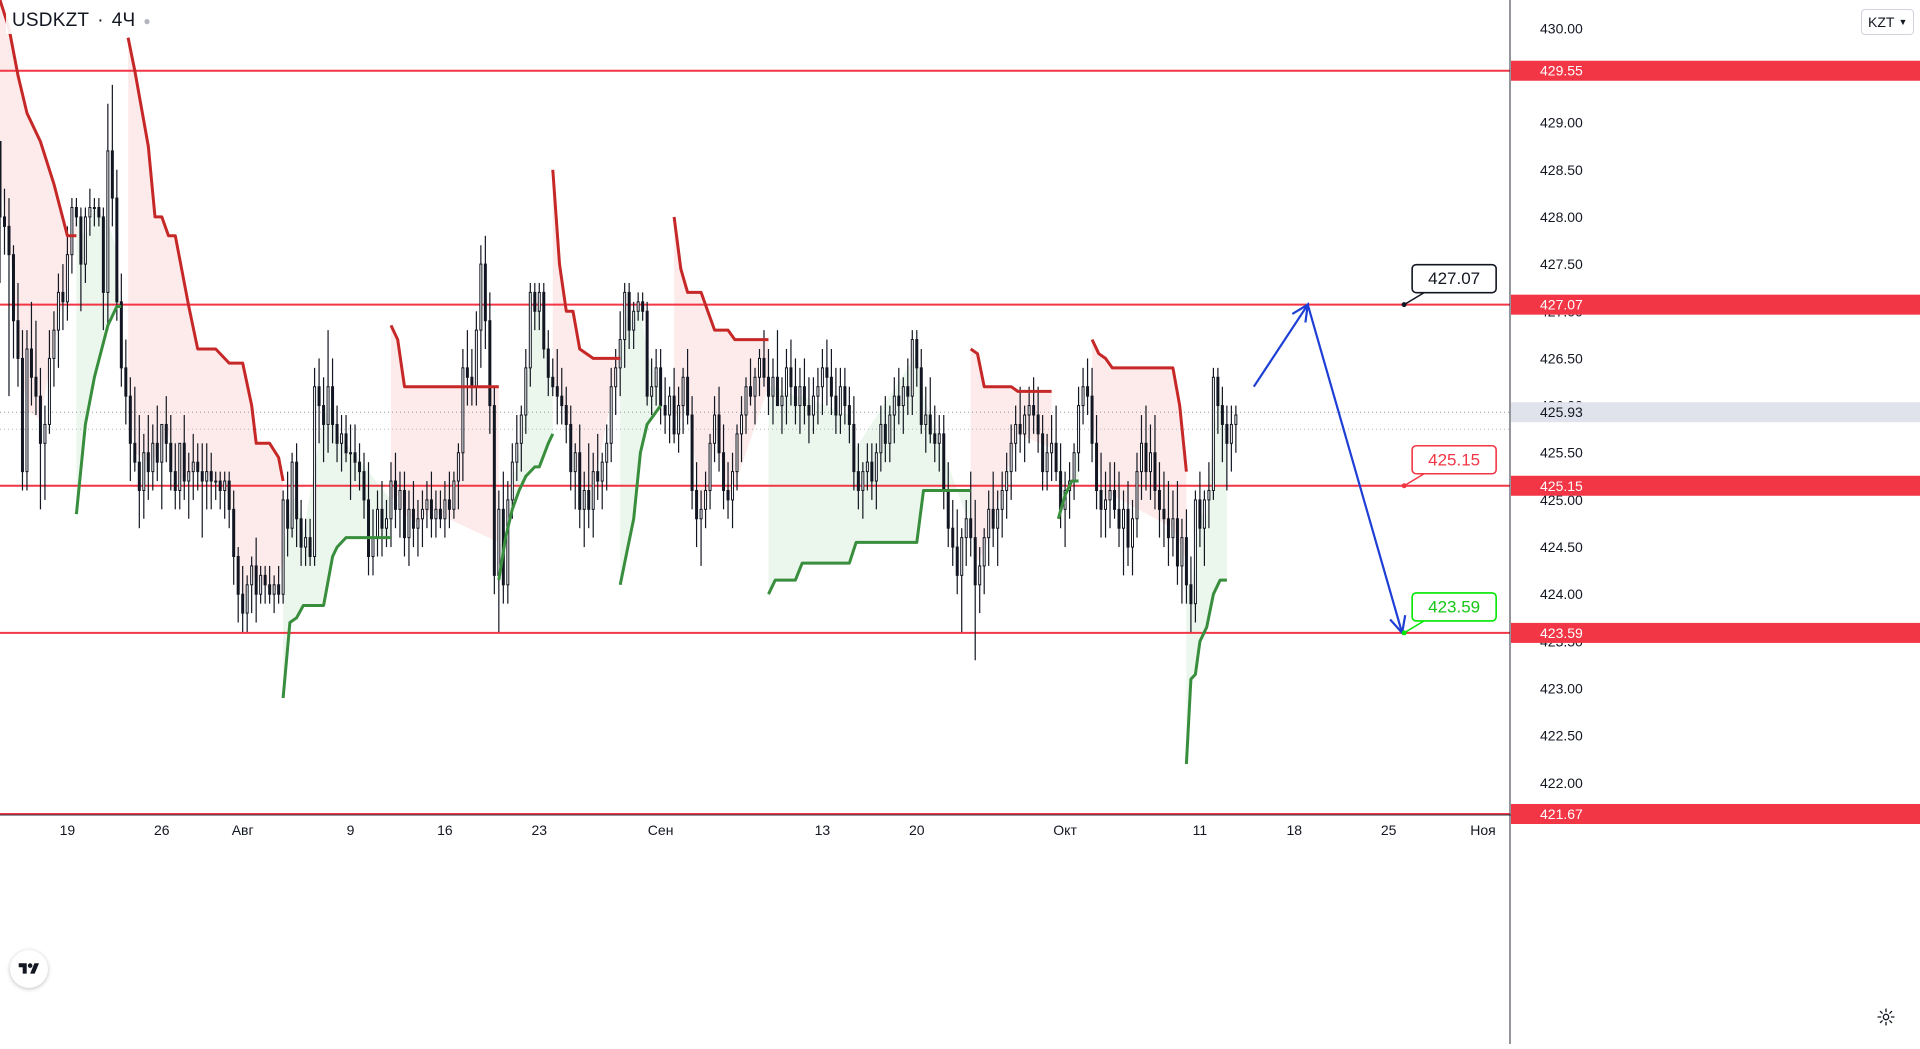  What do you see at coordinates (1561, 547) in the screenshot?
I see `price-tick-label: 424.50` at bounding box center [1561, 547].